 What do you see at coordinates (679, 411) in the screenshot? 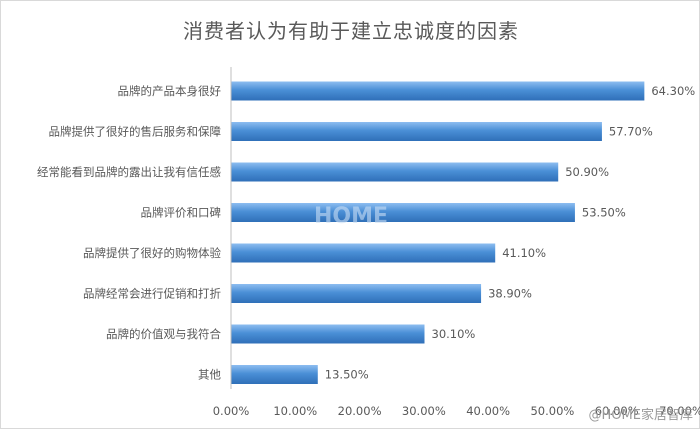
I see `x-tick-label: 70.00%` at bounding box center [679, 411].